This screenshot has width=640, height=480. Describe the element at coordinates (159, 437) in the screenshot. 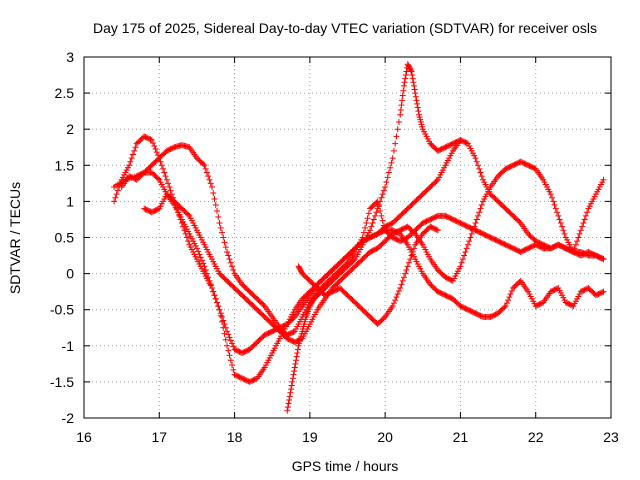

I see `x-tick-label: 17` at that location.